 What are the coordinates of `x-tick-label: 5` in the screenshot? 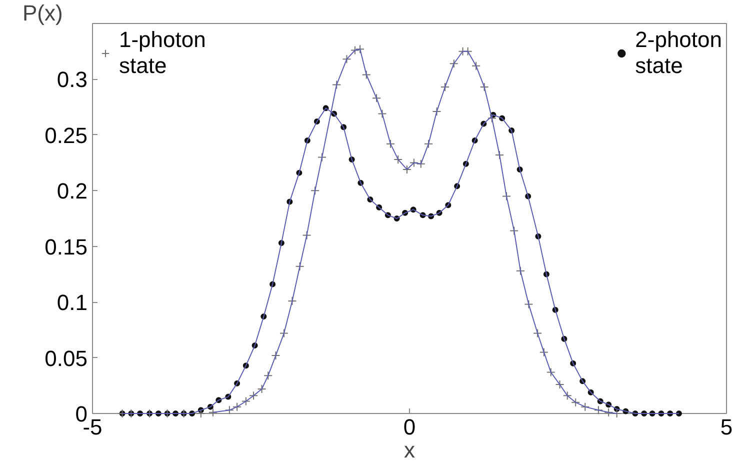 It's located at (726, 427).